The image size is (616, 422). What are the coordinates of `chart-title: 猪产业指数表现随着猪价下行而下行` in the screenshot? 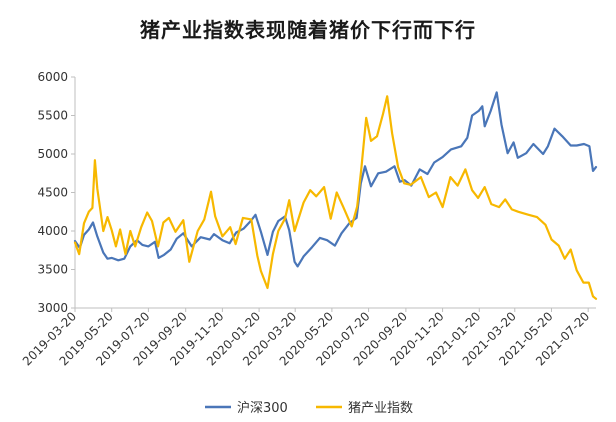 It's located at (308, 30).